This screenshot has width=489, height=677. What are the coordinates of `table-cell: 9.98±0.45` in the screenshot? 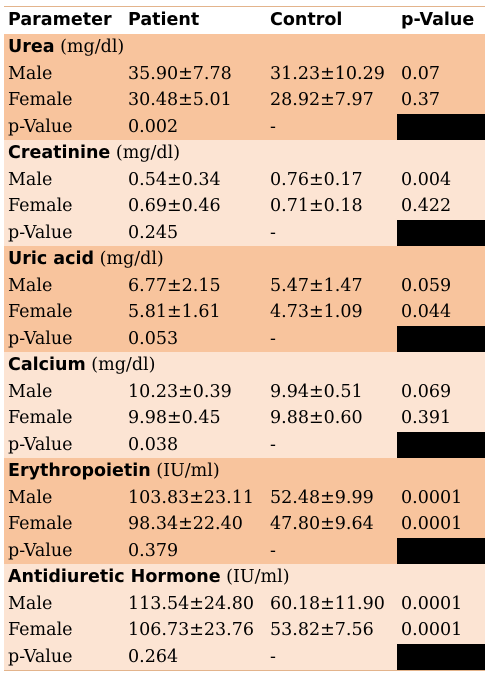 It's located at (174, 418).